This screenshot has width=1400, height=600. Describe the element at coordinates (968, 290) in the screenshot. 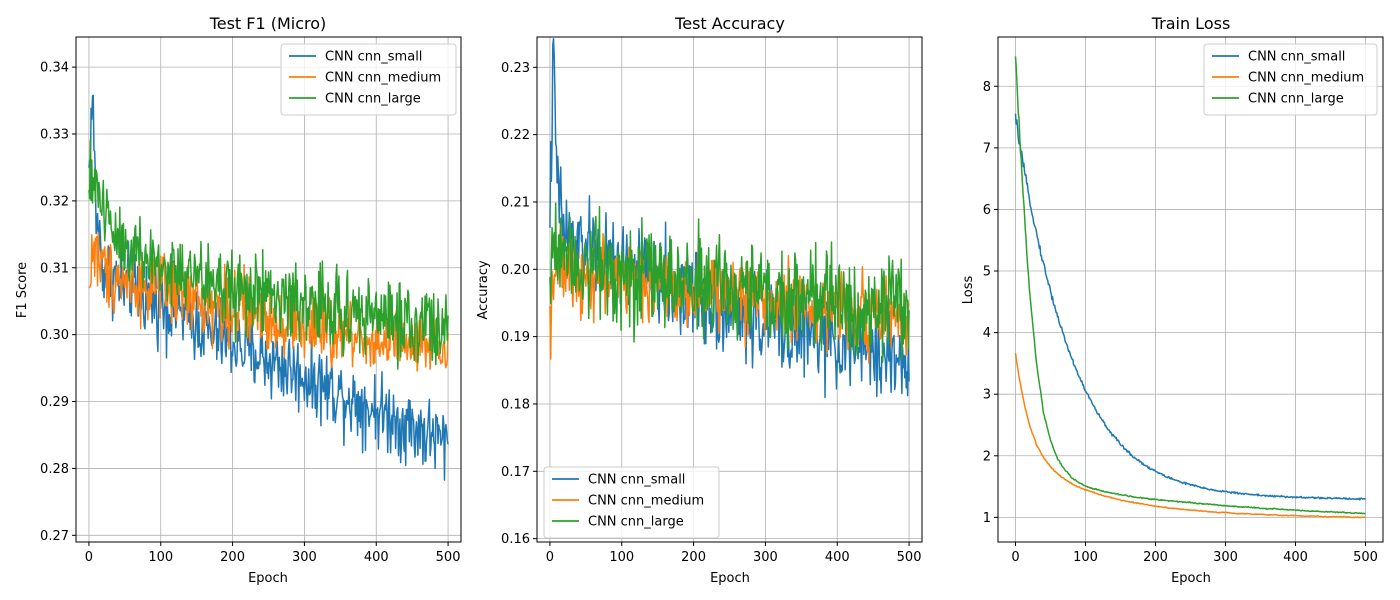

I see `y-axis-label: Loss` at that location.